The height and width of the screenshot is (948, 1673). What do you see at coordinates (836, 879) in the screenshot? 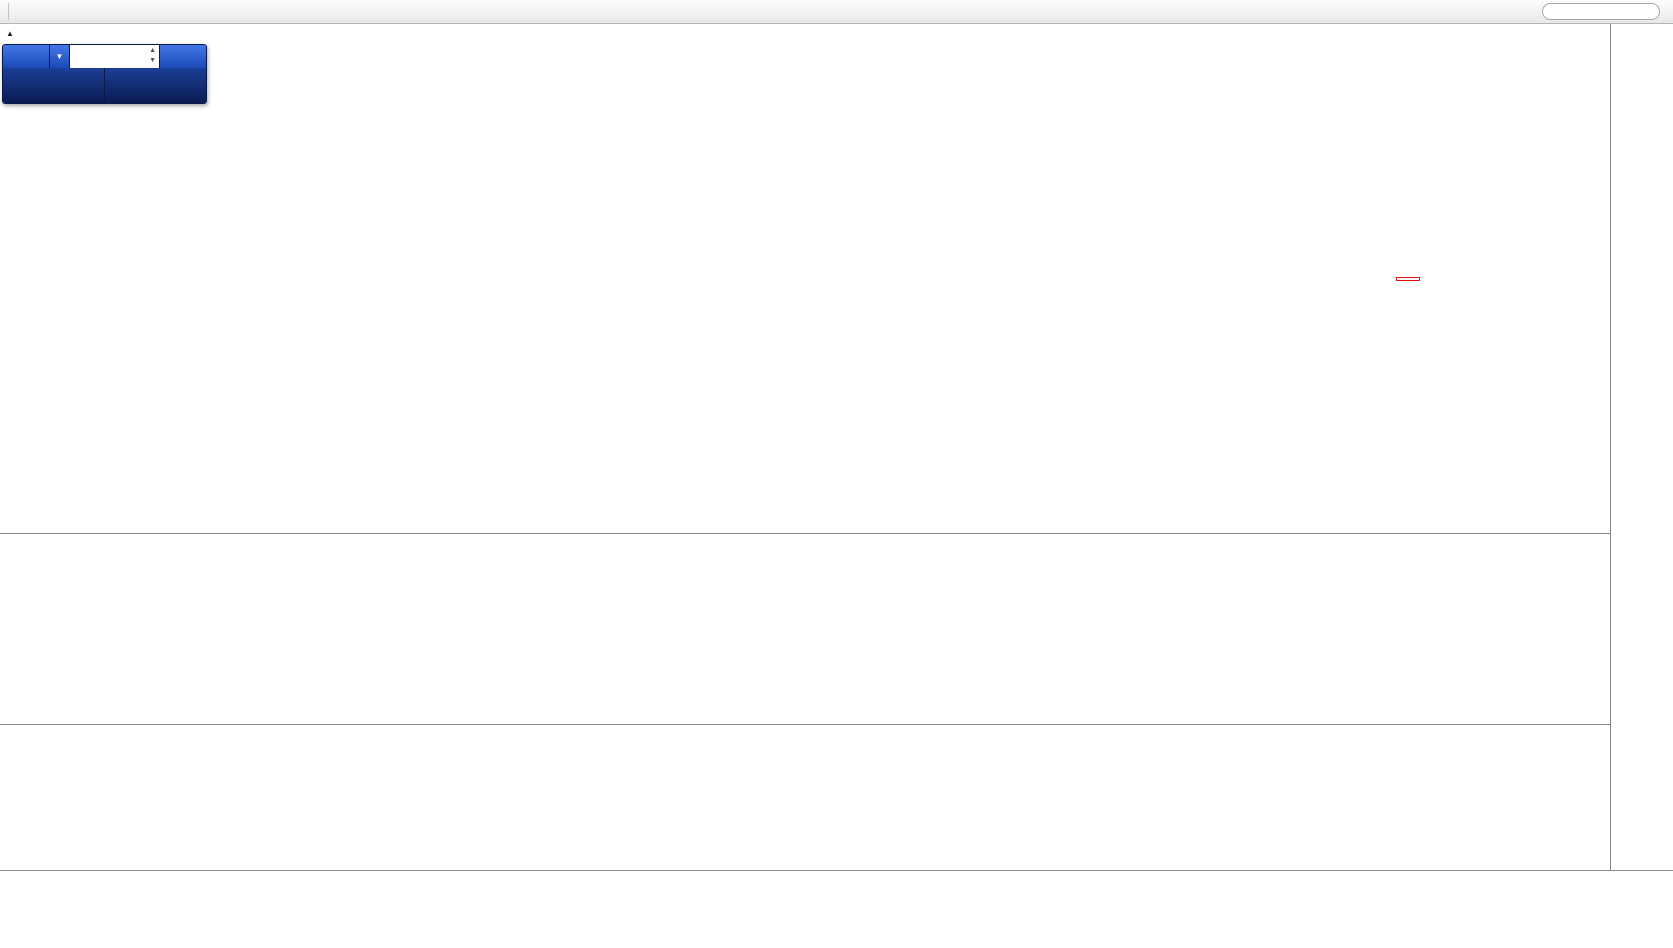
I see `date-axis` at bounding box center [836, 879].